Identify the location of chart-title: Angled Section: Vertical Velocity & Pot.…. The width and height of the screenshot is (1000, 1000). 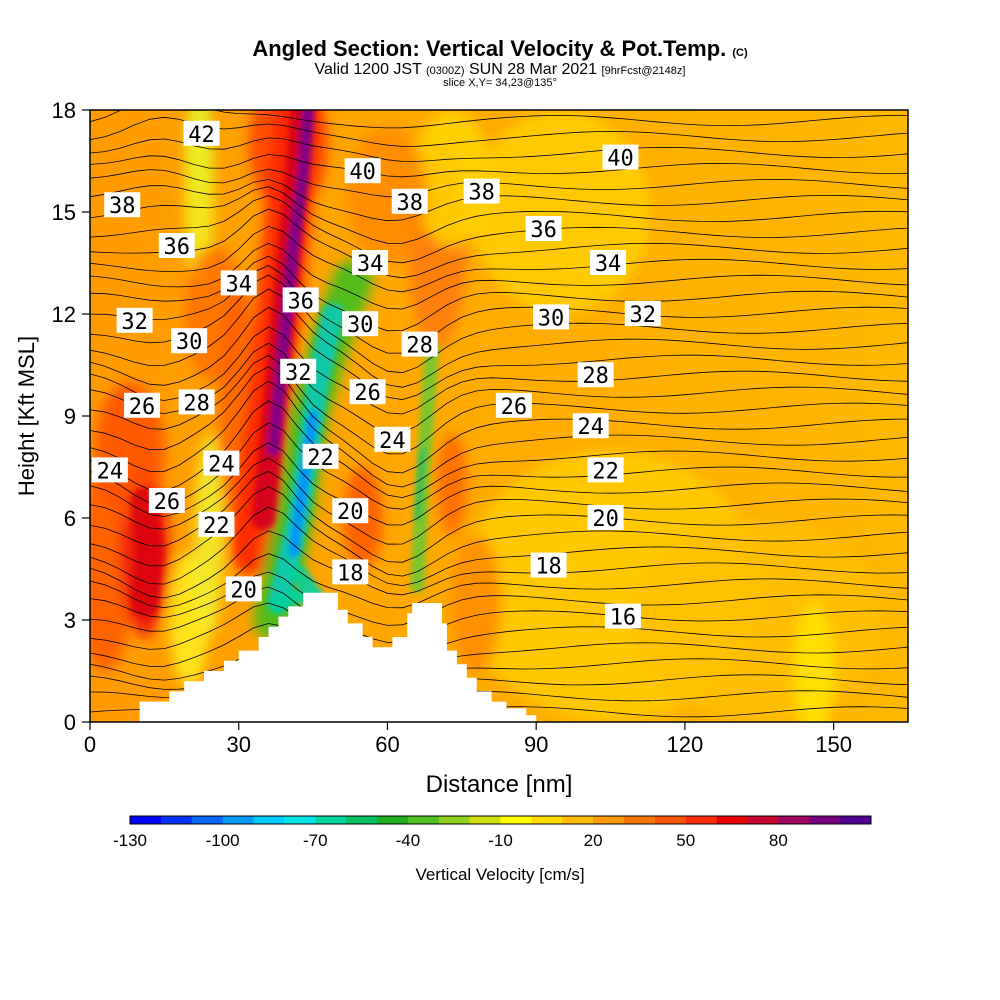
(500, 49).